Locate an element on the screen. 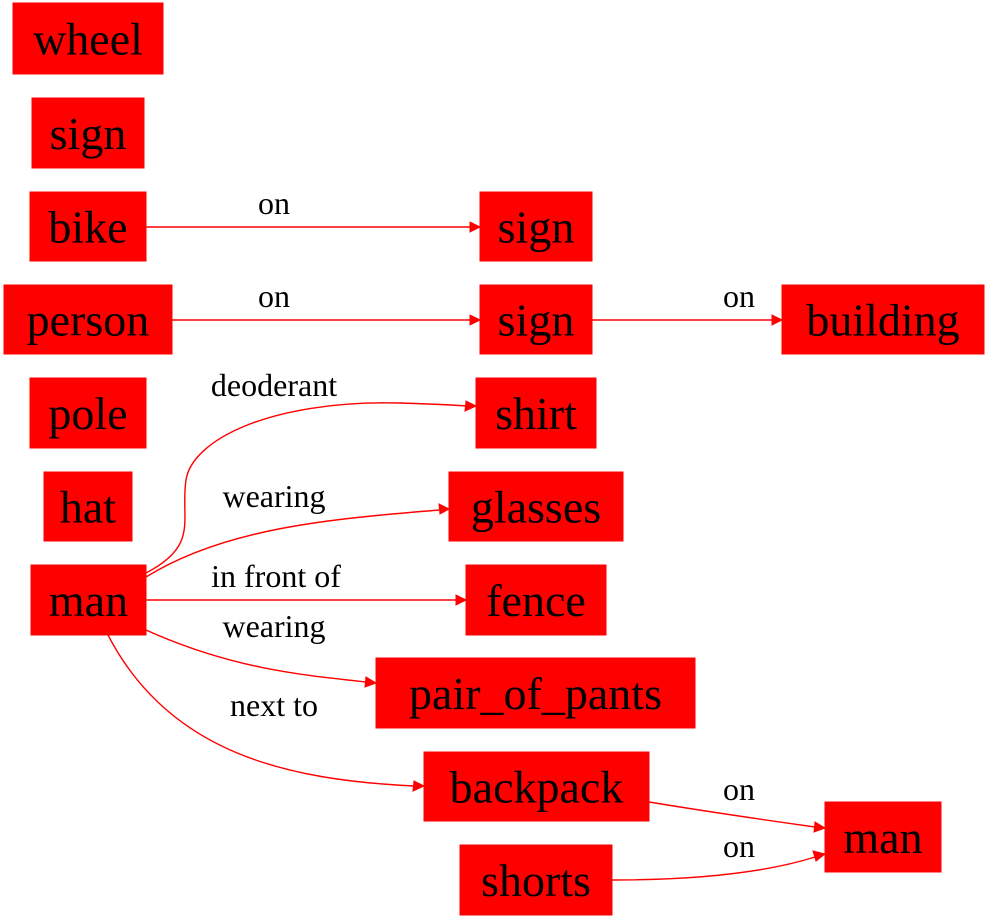 The height and width of the screenshot is (920, 989). edge-label: in front of is located at coordinates (276, 576).